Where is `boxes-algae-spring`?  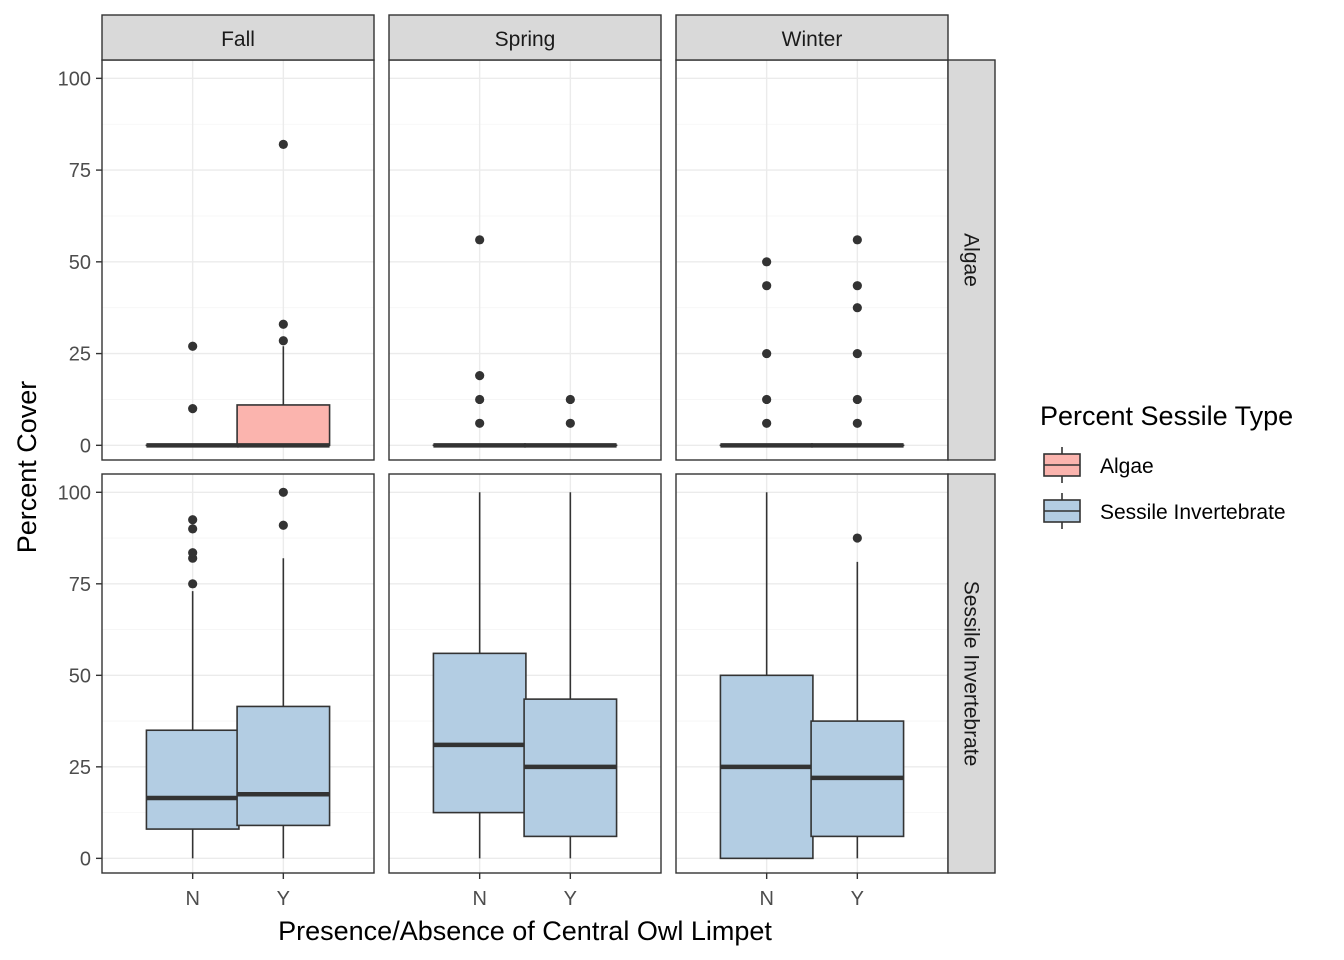 boxes-algae-spring is located at coordinates (525, 341).